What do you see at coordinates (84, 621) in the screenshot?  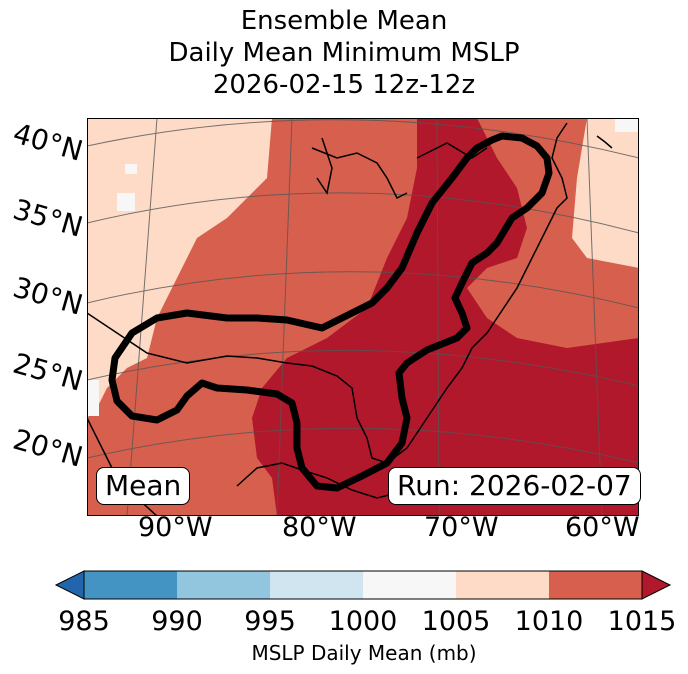 I see `colorbar-tick-985: 985` at bounding box center [84, 621].